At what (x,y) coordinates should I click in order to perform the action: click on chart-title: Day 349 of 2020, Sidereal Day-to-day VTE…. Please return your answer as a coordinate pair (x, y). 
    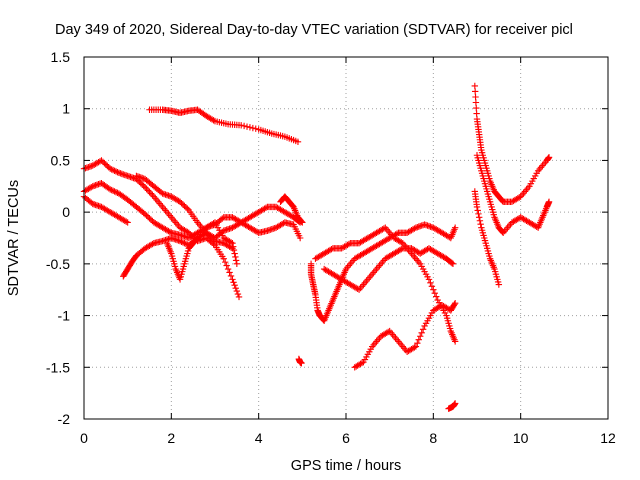
    Looking at the image, I should click on (314, 30).